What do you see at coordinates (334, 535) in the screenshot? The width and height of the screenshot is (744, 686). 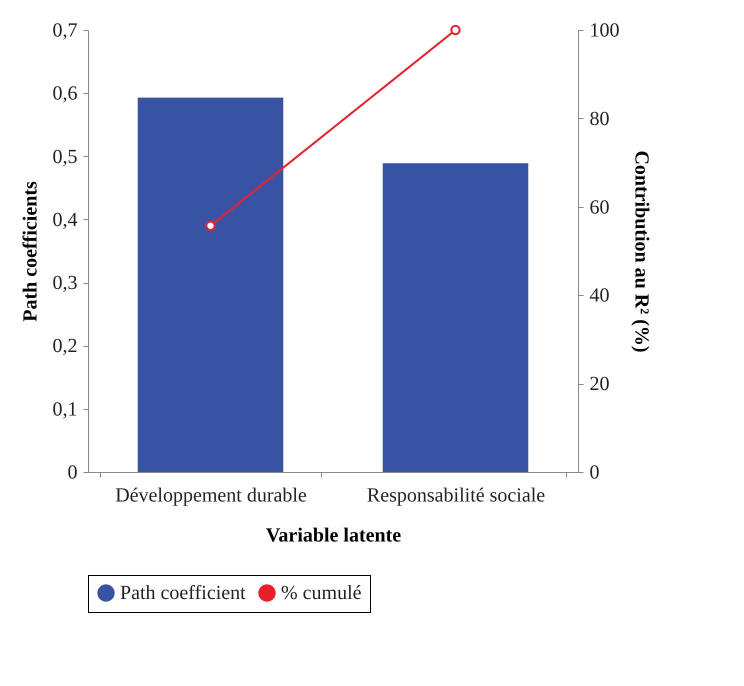 I see `x-axis-title: Variable latente` at bounding box center [334, 535].